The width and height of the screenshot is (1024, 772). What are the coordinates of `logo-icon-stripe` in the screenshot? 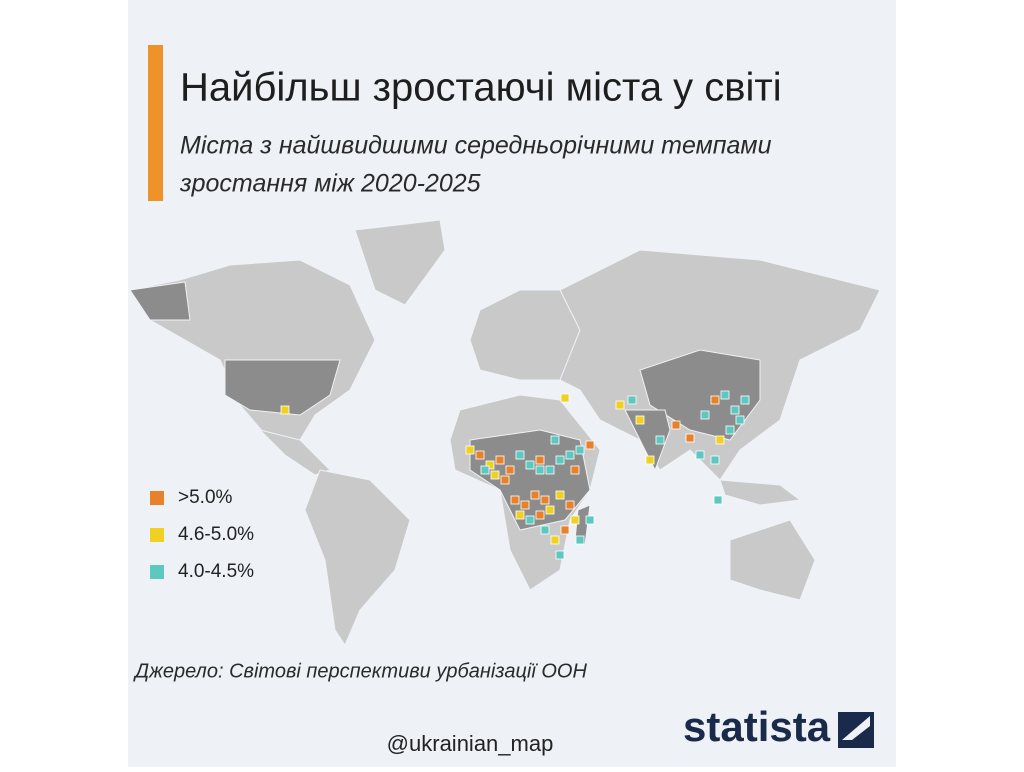 It's located at (856, 728).